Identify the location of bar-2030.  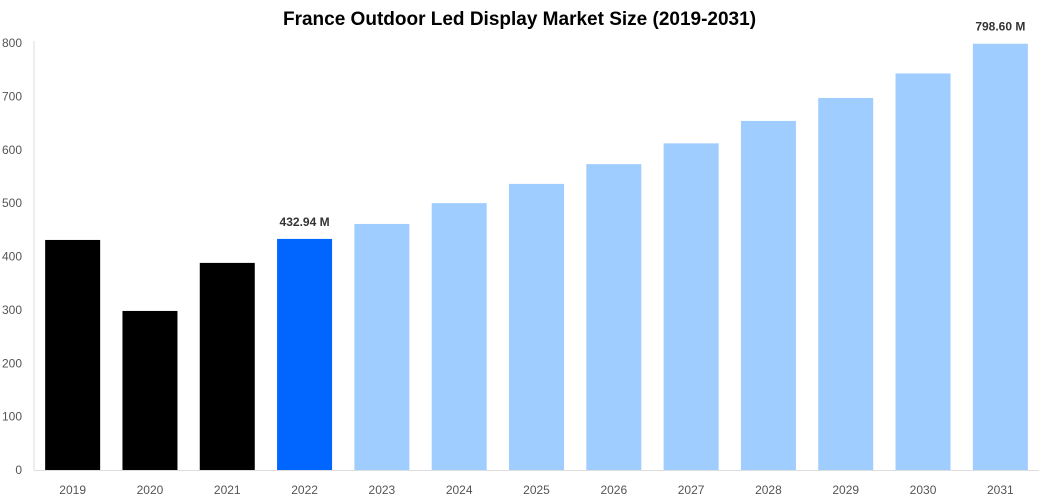
(923, 271).